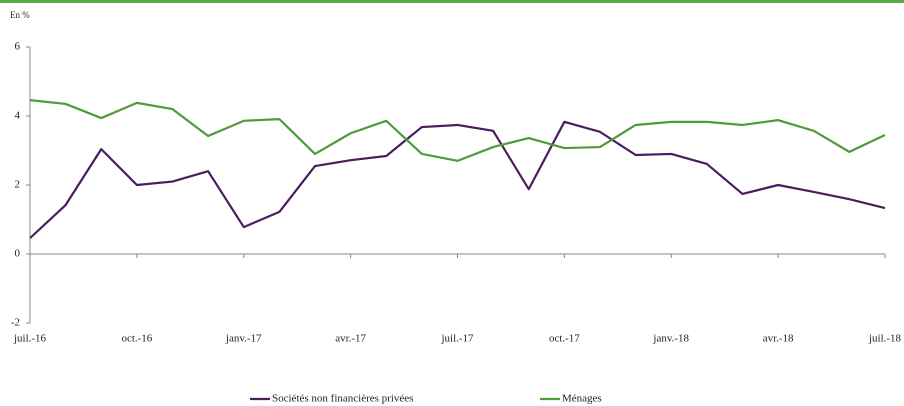 This screenshot has height=406, width=904. Describe the element at coordinates (342, 399) in the screenshot. I see `legend-label: Sociétés non financières privées` at that location.